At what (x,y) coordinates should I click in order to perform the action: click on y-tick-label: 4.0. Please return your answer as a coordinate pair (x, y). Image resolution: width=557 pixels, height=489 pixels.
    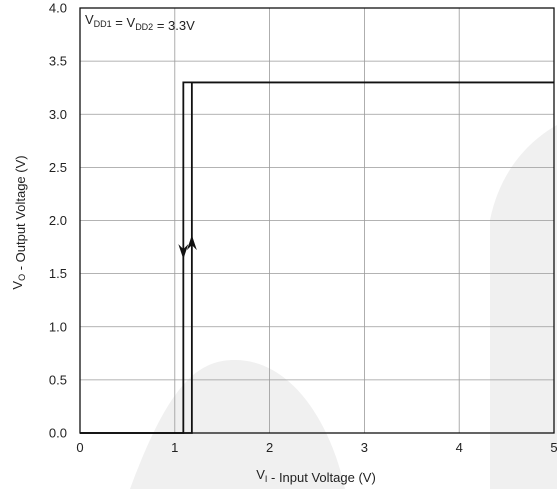
    Looking at the image, I should click on (58, 8).